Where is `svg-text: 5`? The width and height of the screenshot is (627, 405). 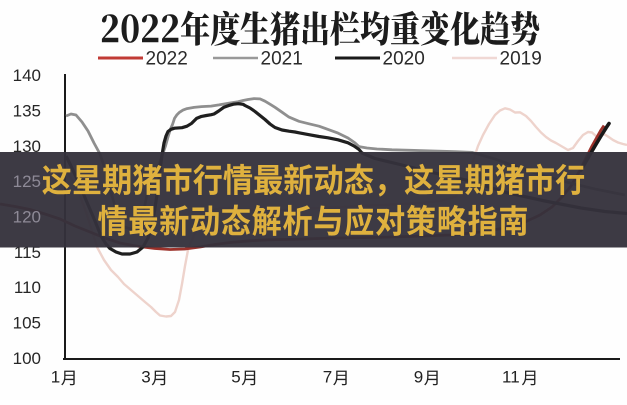
svg-text: 5 is located at coordinates (235, 377).